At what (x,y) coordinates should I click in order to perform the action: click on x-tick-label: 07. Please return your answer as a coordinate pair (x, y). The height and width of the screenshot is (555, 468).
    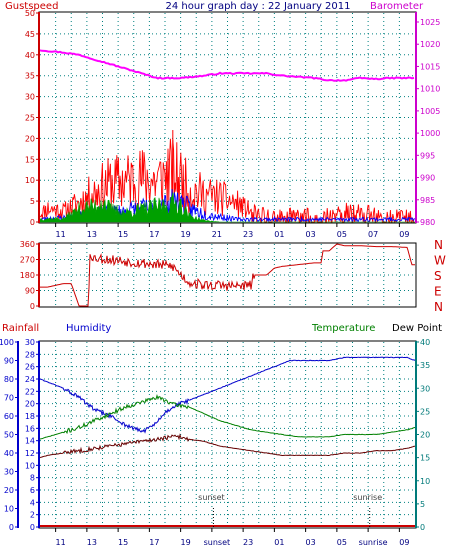
    Looking at the image, I should click on (373, 234).